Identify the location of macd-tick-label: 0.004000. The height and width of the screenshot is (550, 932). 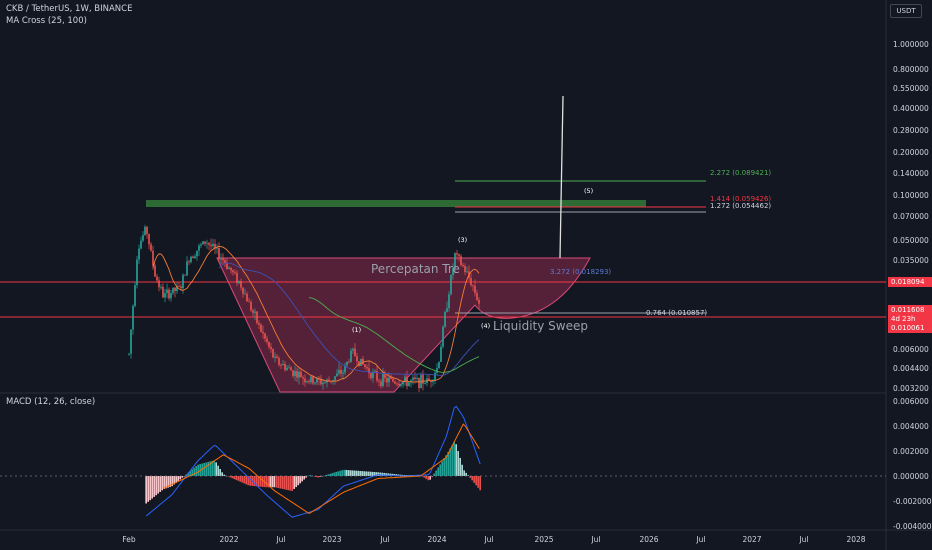
(911, 426).